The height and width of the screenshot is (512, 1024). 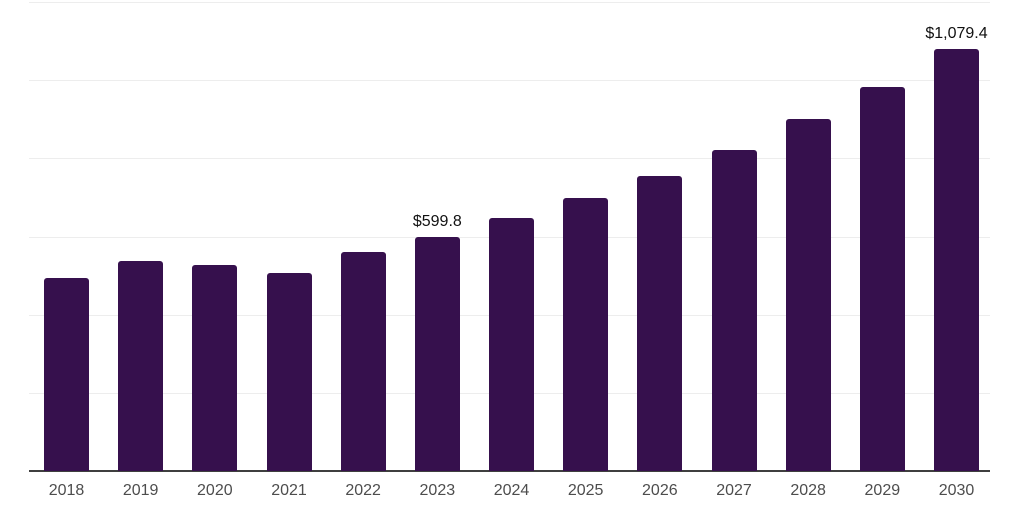 What do you see at coordinates (509, 471) in the screenshot?
I see `x-axis-line` at bounding box center [509, 471].